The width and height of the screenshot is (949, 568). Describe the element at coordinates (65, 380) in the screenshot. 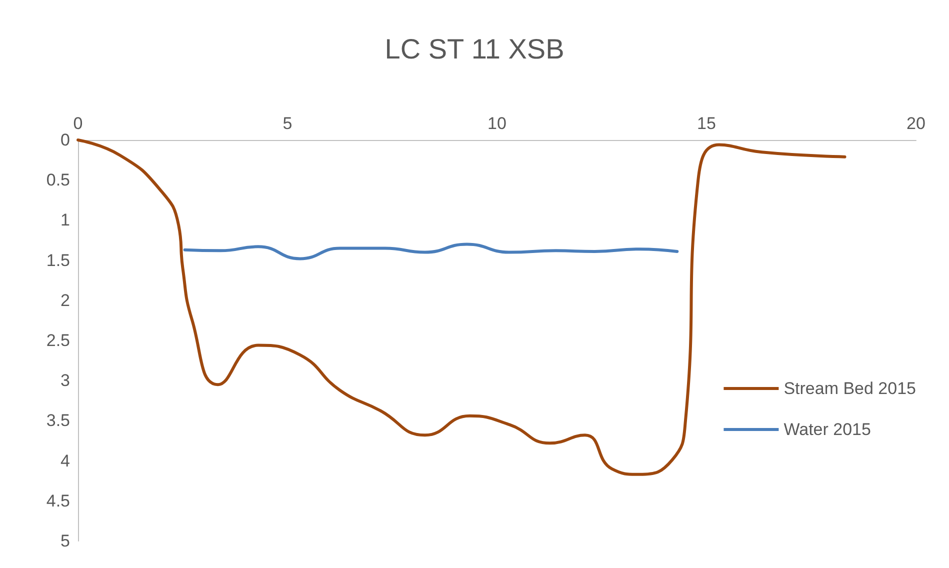

I see `y-tick-label: 3` at that location.